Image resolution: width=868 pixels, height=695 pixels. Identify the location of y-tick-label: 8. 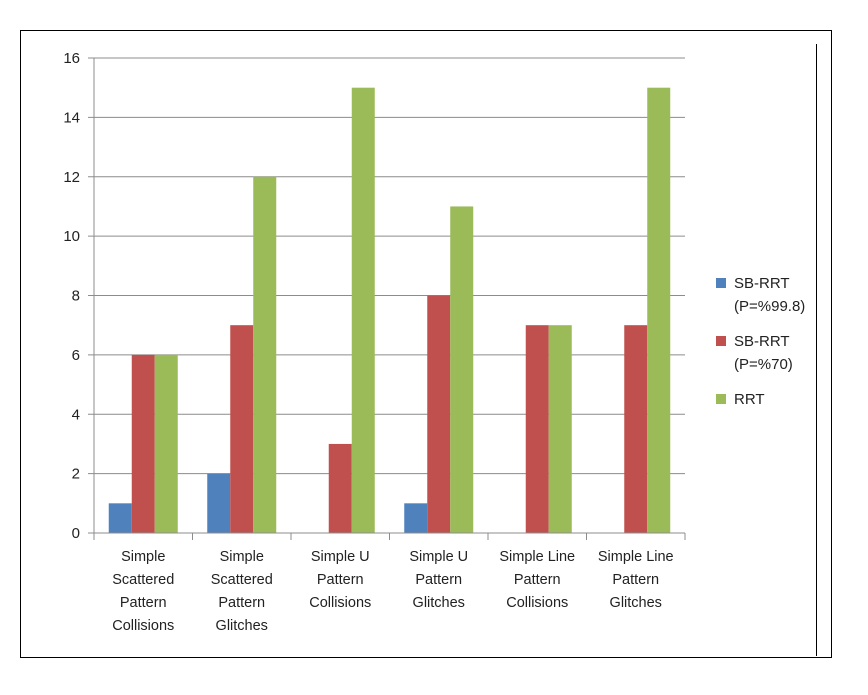
(76, 296).